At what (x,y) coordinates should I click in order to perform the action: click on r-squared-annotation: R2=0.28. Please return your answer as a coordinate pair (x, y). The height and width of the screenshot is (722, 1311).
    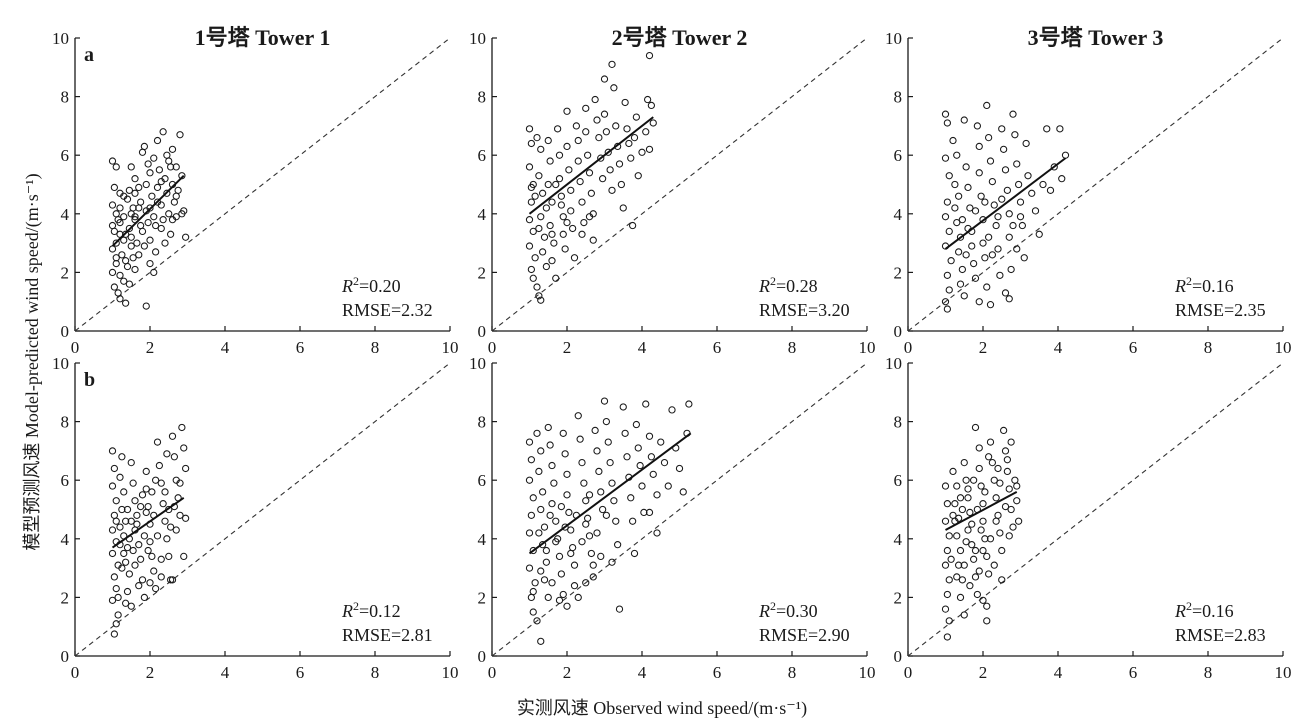
    Looking at the image, I should click on (788, 285).